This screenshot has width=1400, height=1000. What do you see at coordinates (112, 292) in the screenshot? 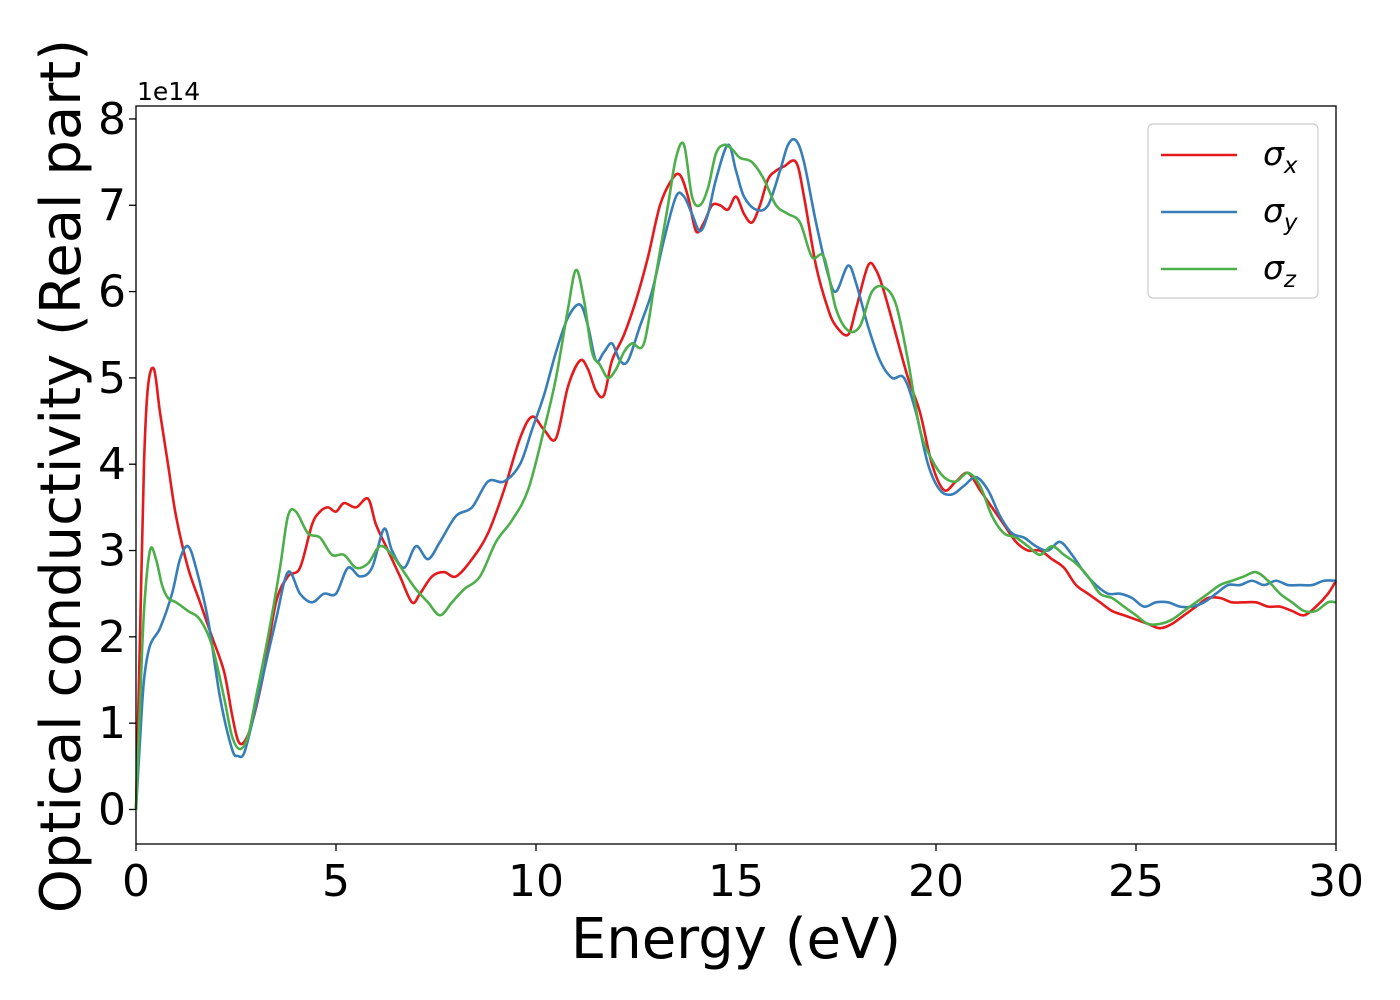
I see `y-tick-label: 6` at bounding box center [112, 292].